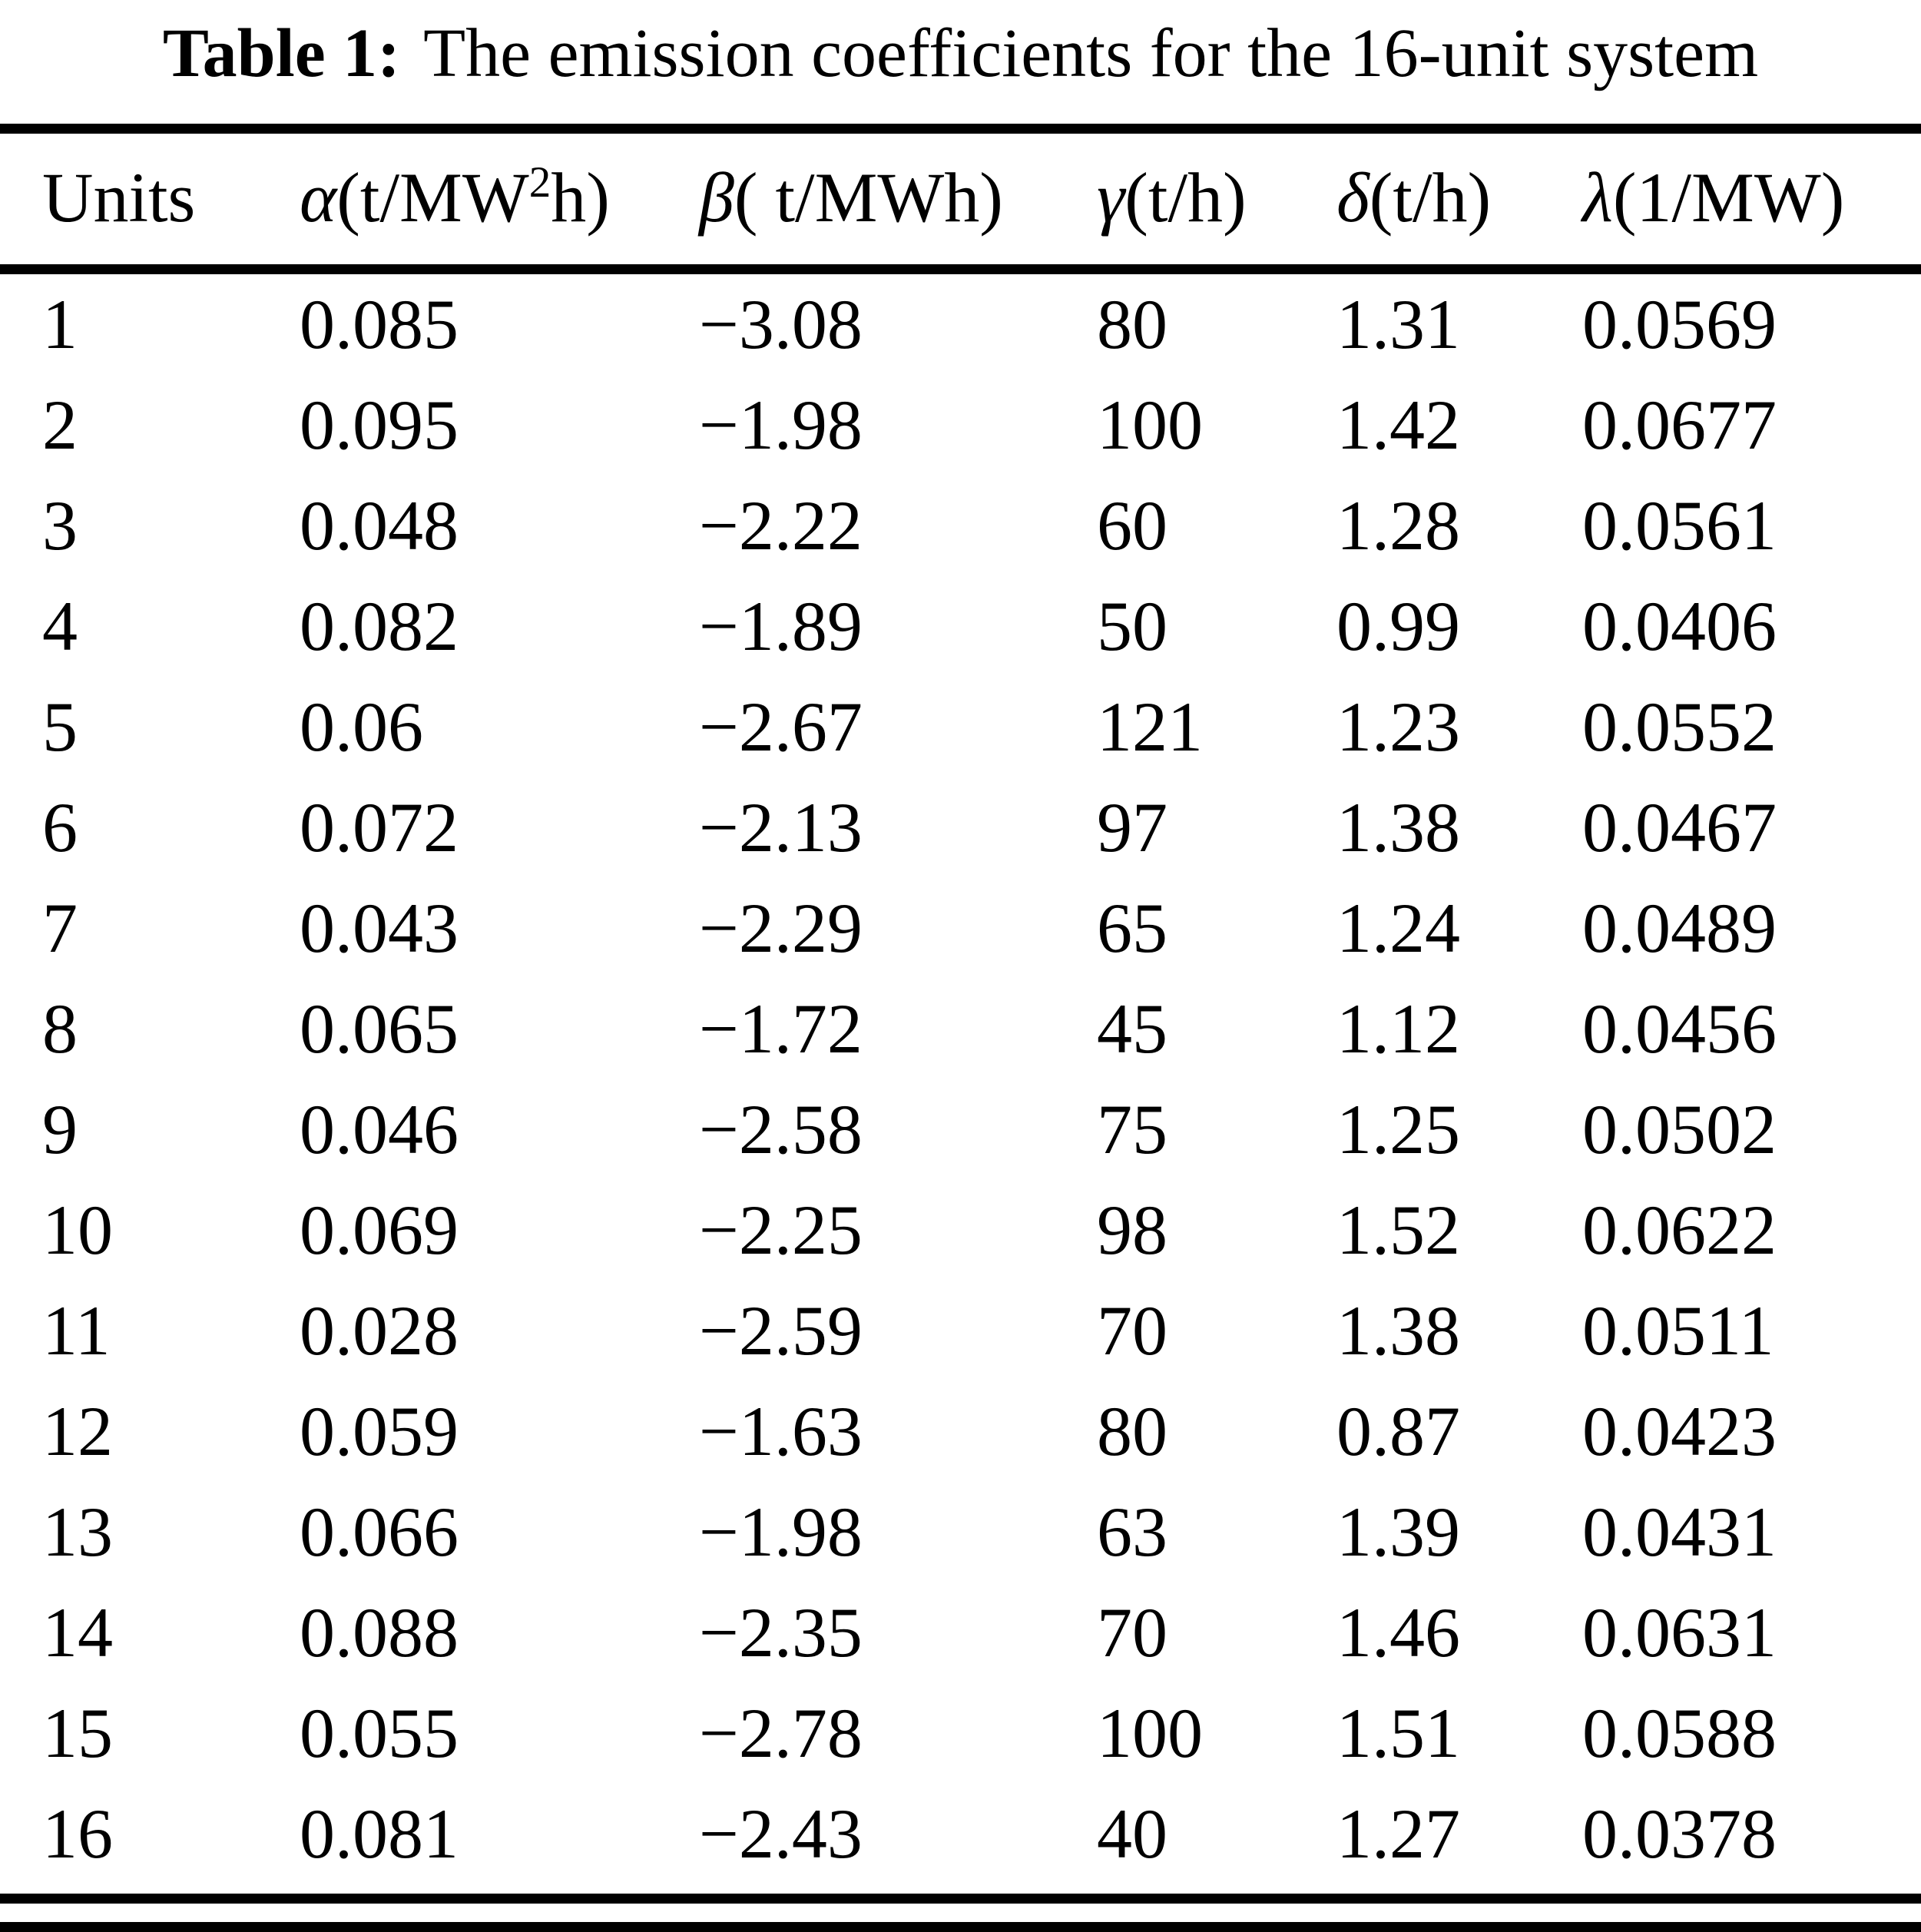 The height and width of the screenshot is (1932, 1921). What do you see at coordinates (960, 626) in the screenshot?
I see `table-row: 4 0.082 −1.89 50 0.99 0.0406` at bounding box center [960, 626].